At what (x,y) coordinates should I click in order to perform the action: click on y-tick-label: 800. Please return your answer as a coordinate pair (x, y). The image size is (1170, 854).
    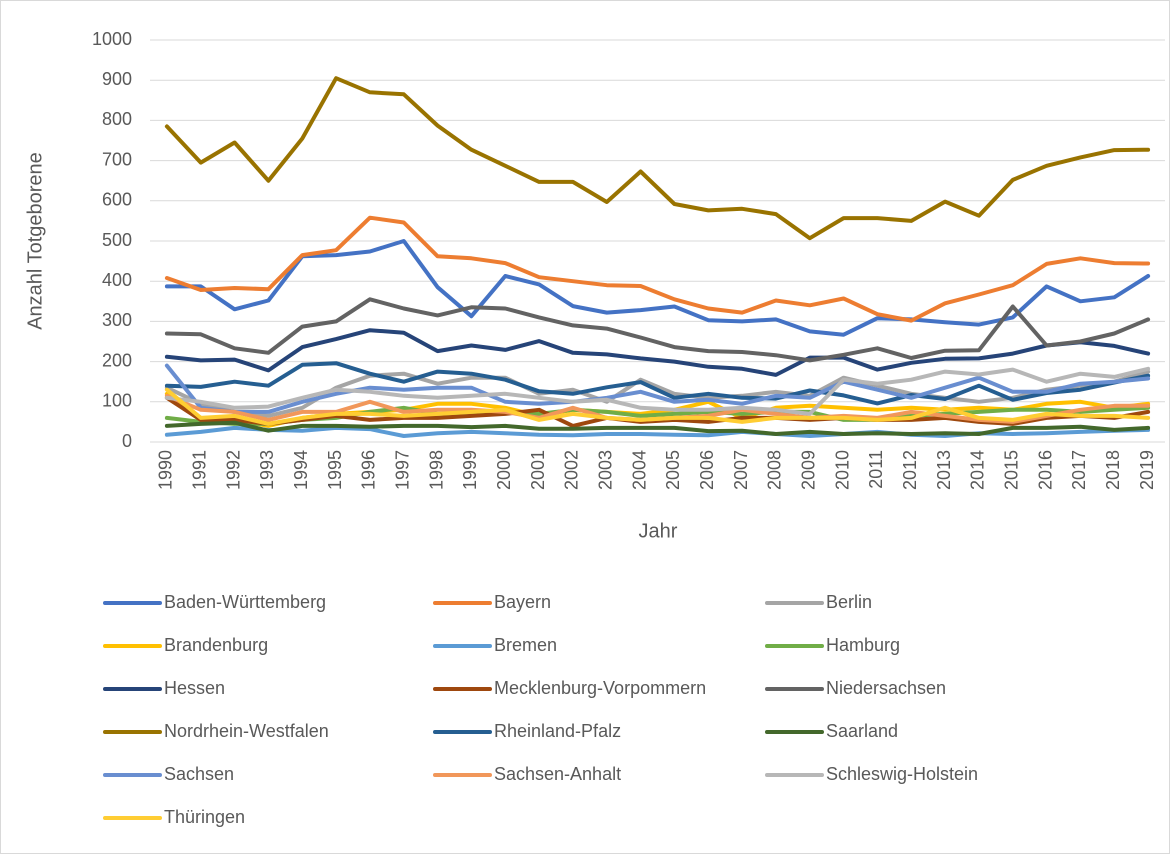
    Looking at the image, I should click on (117, 119).